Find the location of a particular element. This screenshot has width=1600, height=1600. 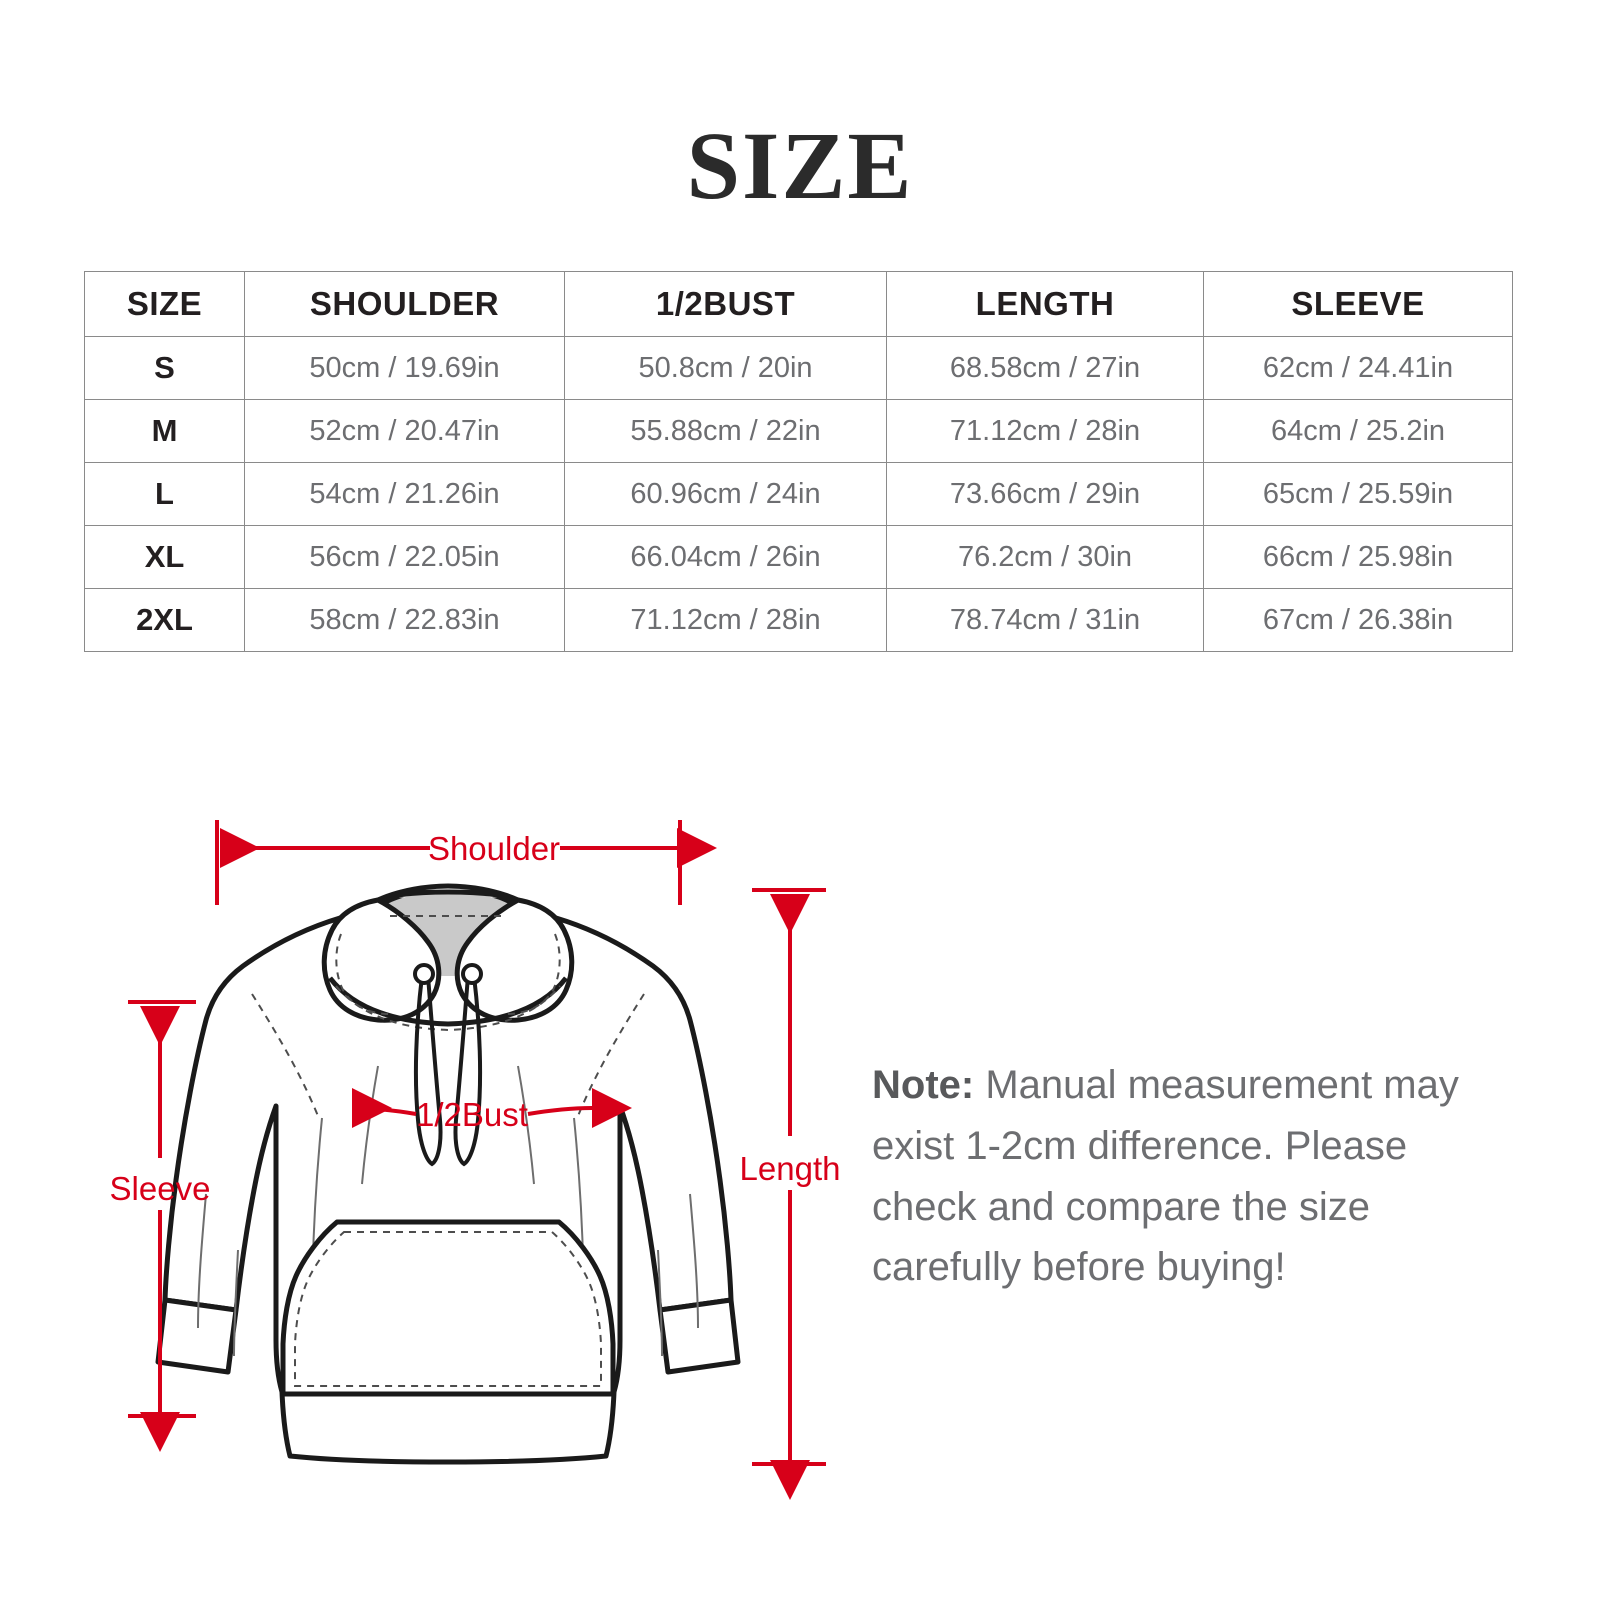

cell-bust: 50.8cm / 20in is located at coordinates (725, 368).